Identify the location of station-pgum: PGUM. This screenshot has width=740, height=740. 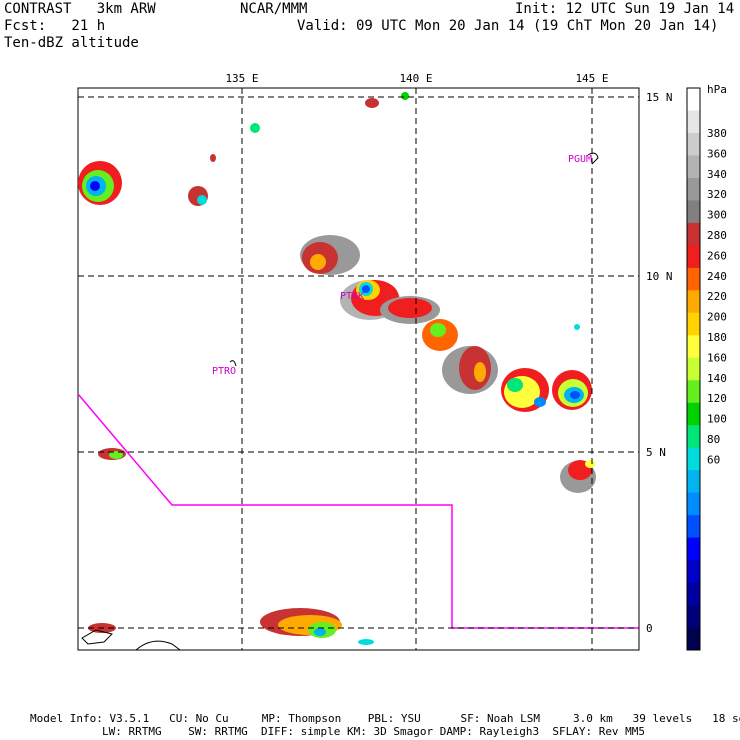
(580, 159).